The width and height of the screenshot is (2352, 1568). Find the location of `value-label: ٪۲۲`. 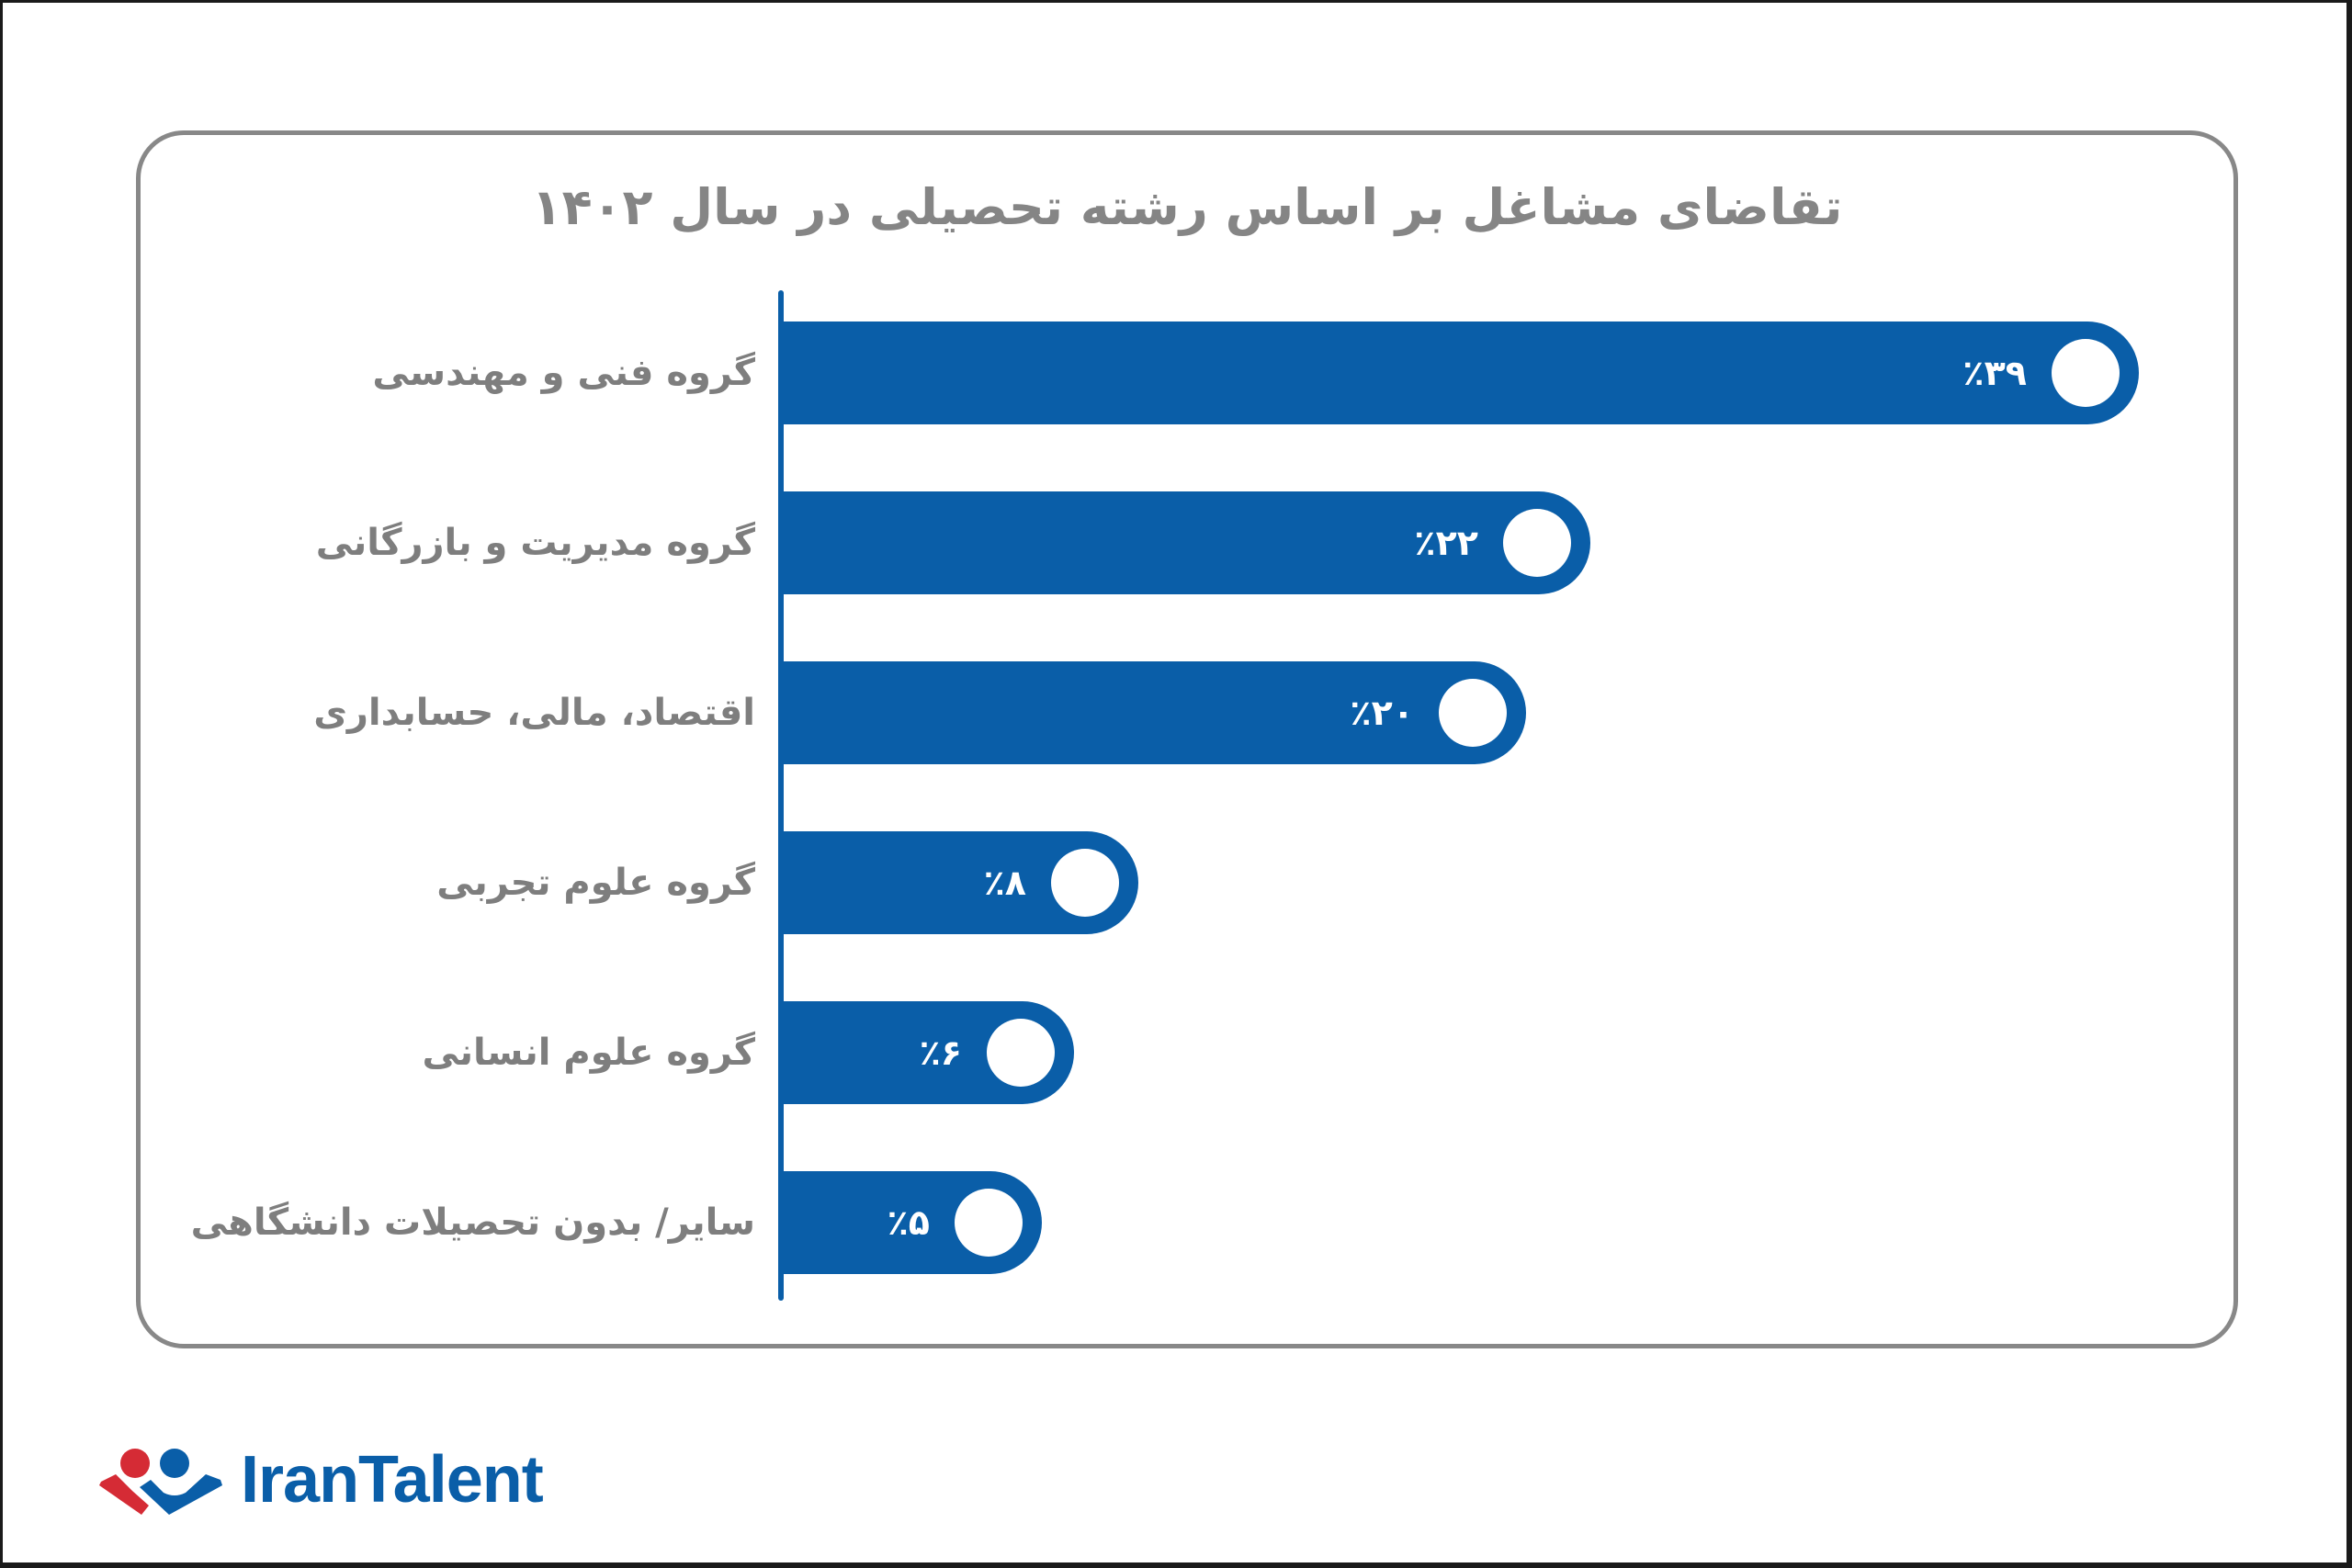

value-label: ٪۲۲ is located at coordinates (1446, 543).